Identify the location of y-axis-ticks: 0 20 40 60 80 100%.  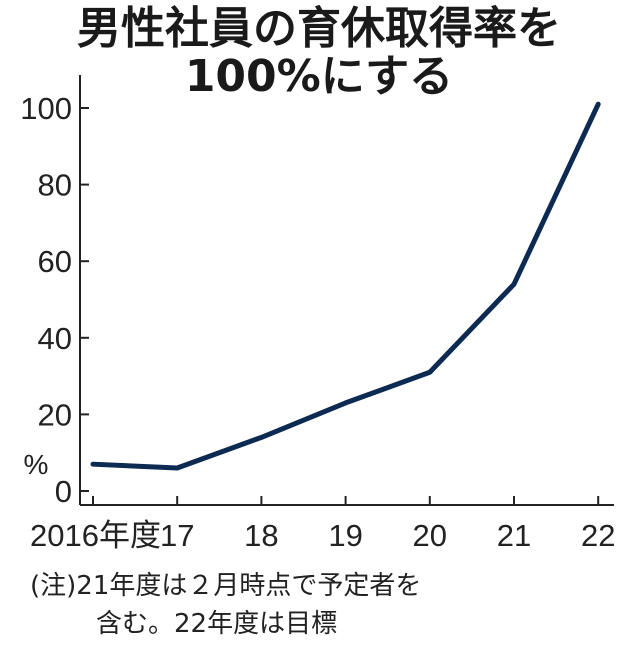
(54, 300).